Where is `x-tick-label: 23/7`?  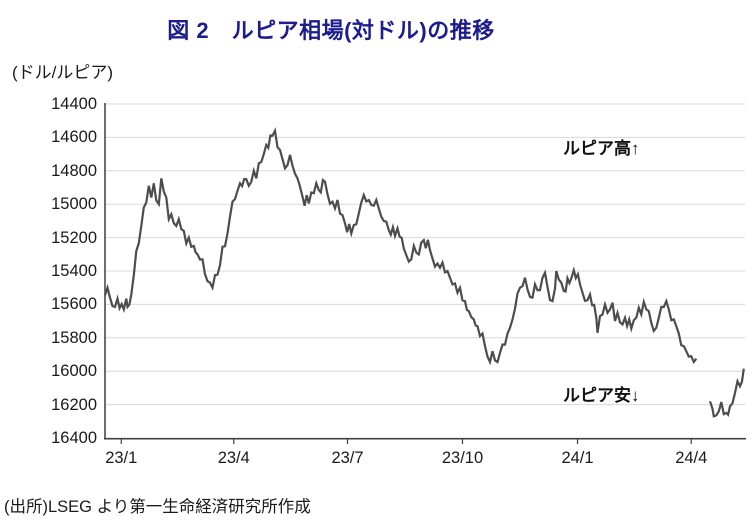 x-tick-label: 23/7 is located at coordinates (347, 458).